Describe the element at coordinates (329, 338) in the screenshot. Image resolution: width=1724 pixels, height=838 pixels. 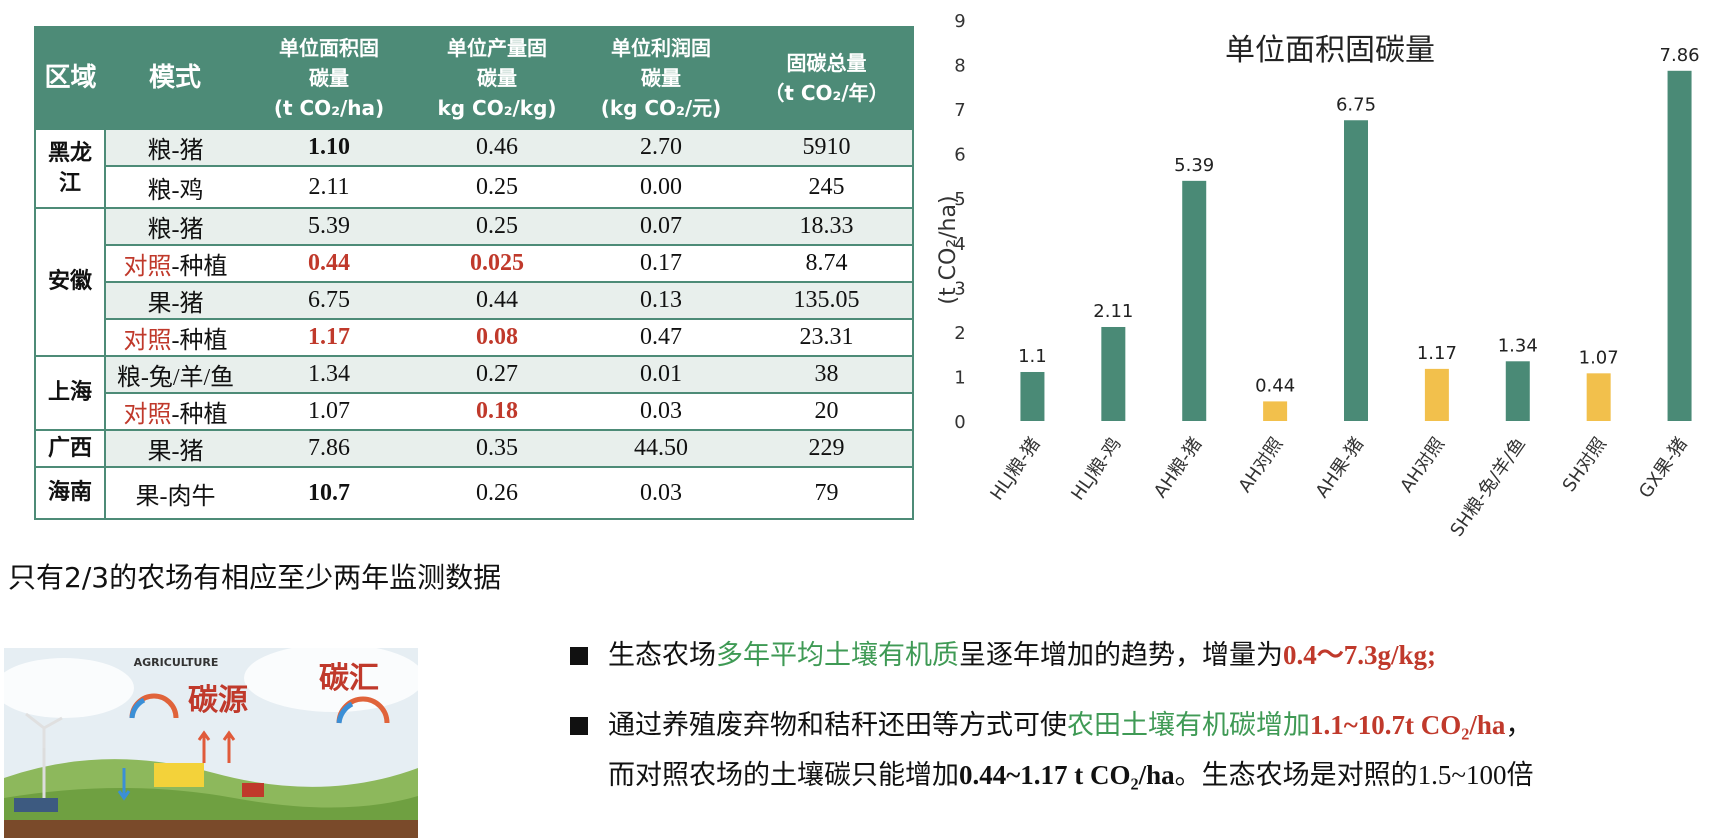
I see `cell-area: 1.17` at that location.